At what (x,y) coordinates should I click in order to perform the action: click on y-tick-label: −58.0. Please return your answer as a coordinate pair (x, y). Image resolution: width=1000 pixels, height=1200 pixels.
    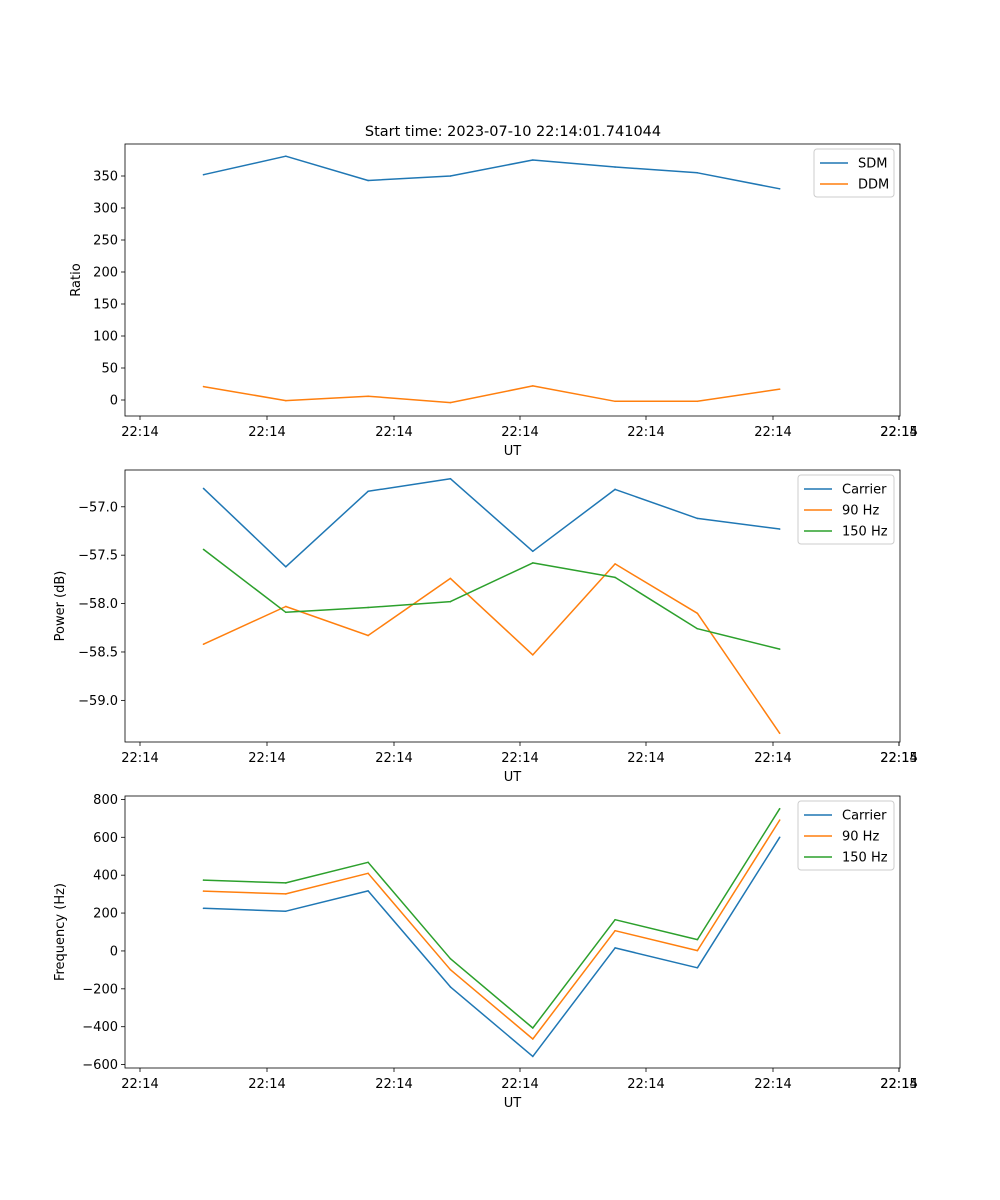
    Looking at the image, I should click on (98, 604).